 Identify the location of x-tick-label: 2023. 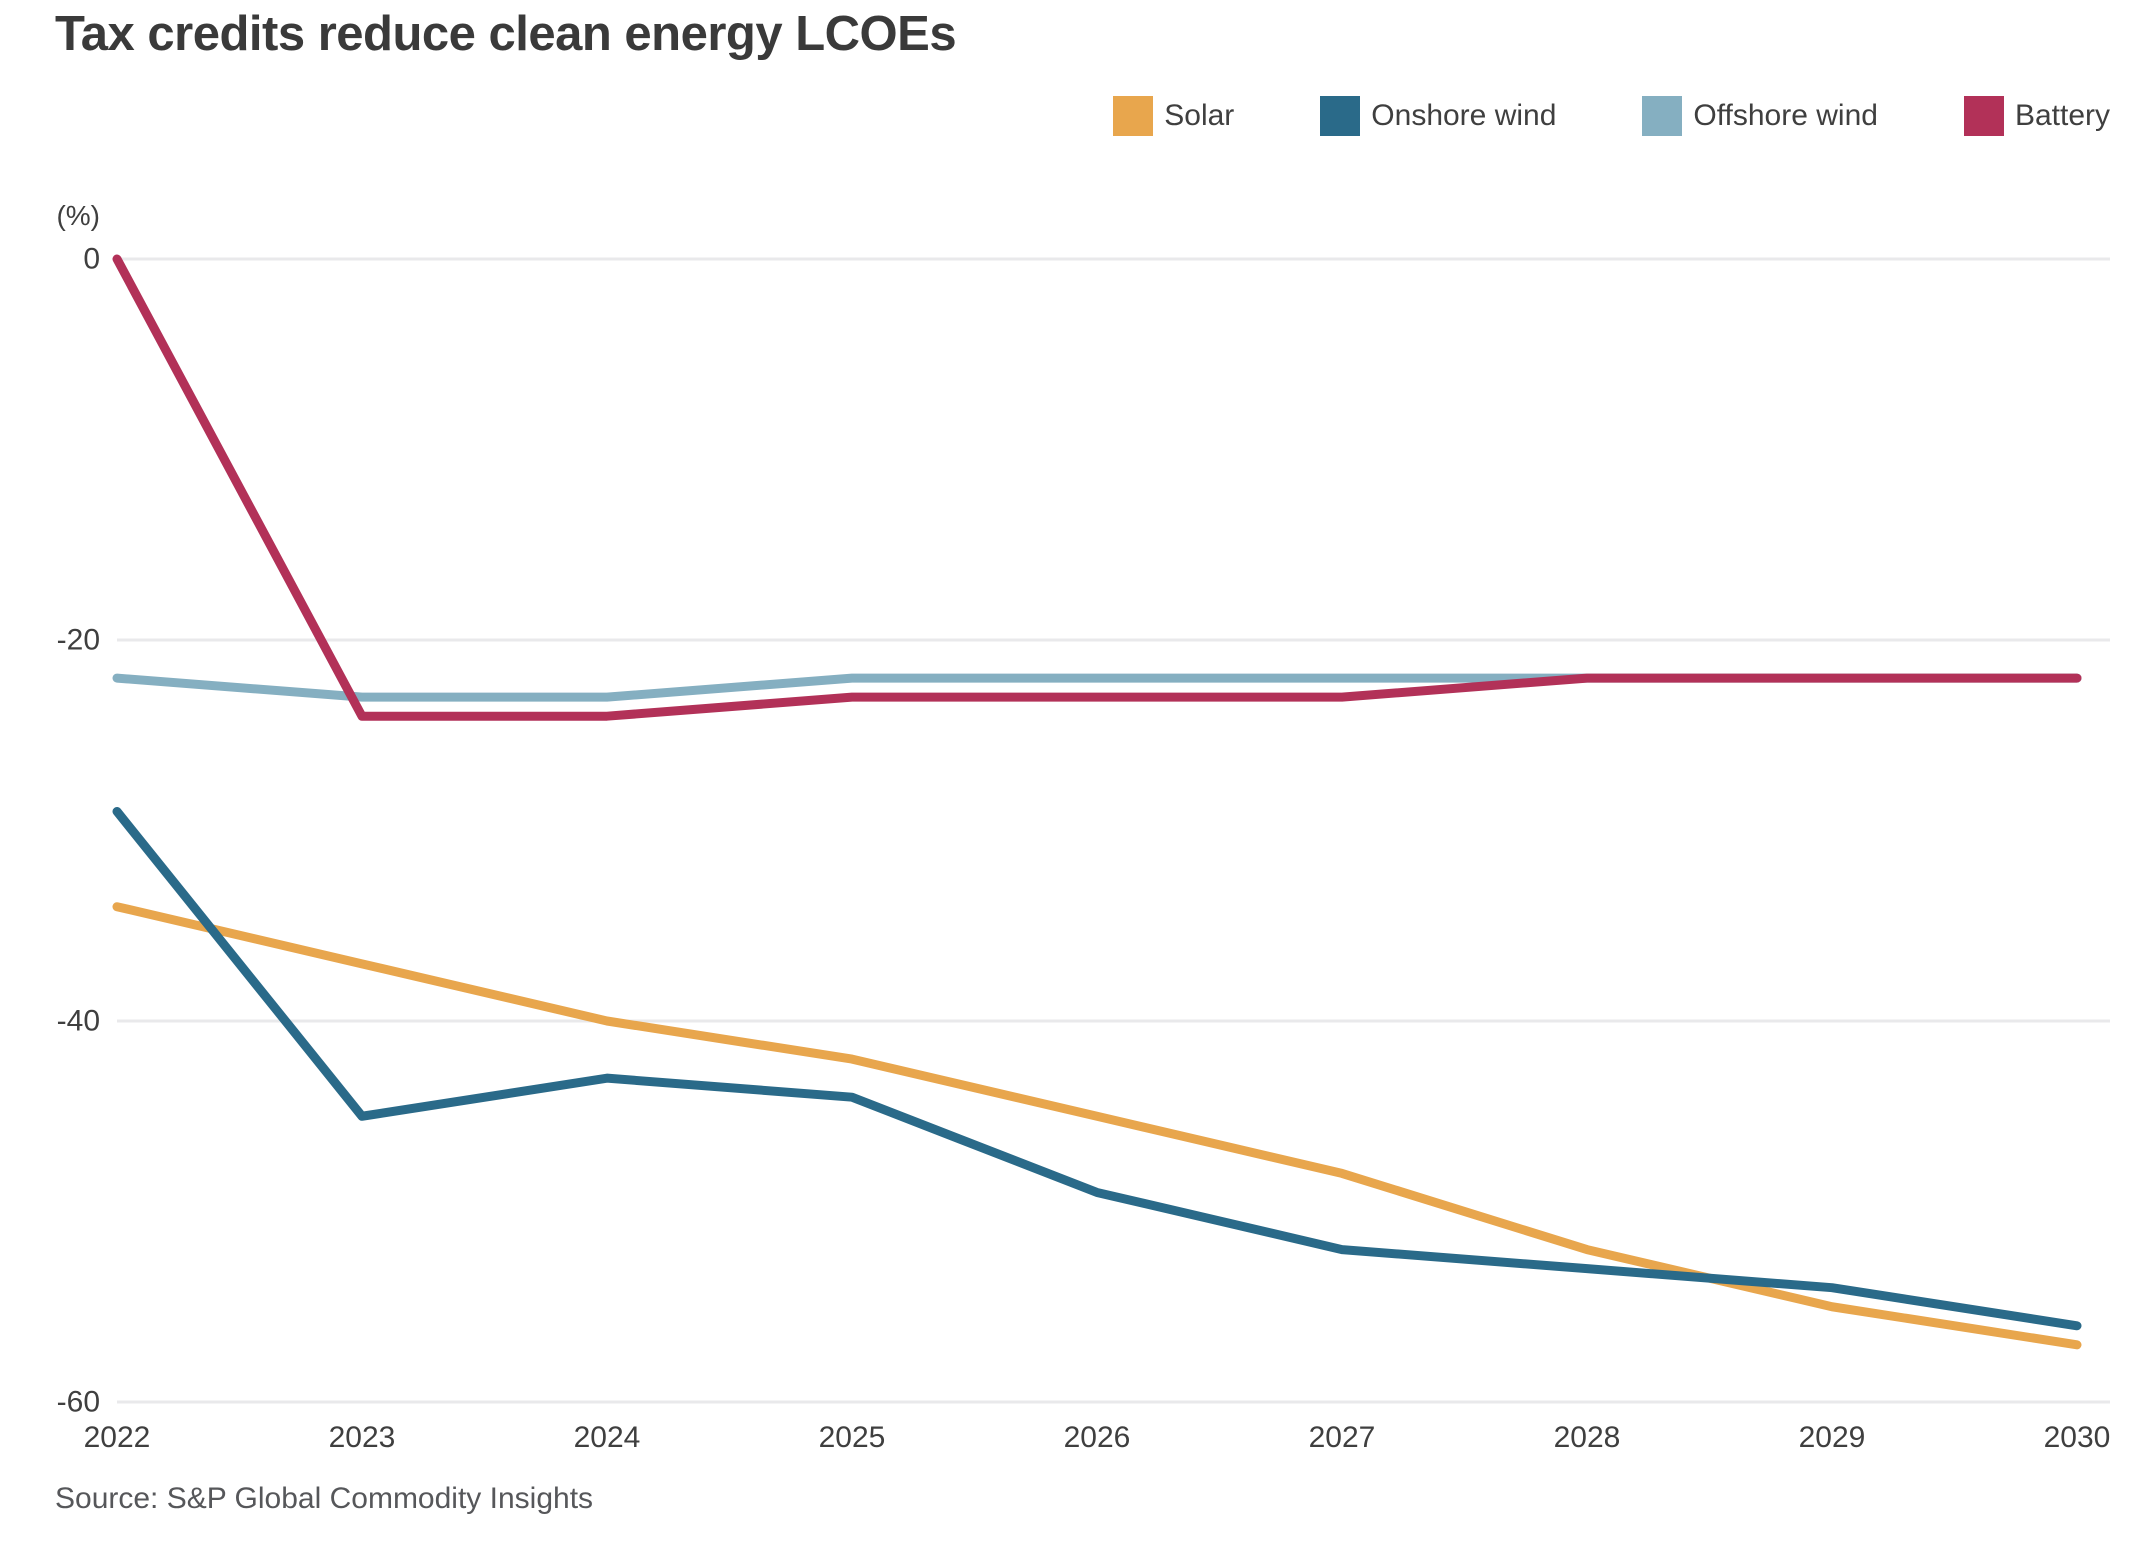
(362, 1437).